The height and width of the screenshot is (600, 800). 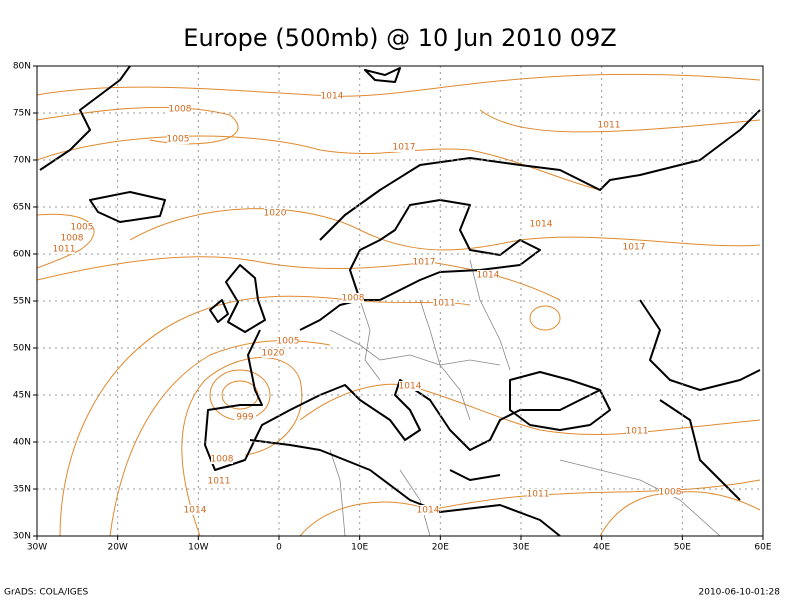 What do you see at coordinates (22, 161) in the screenshot?
I see `lat-label: 70N` at bounding box center [22, 161].